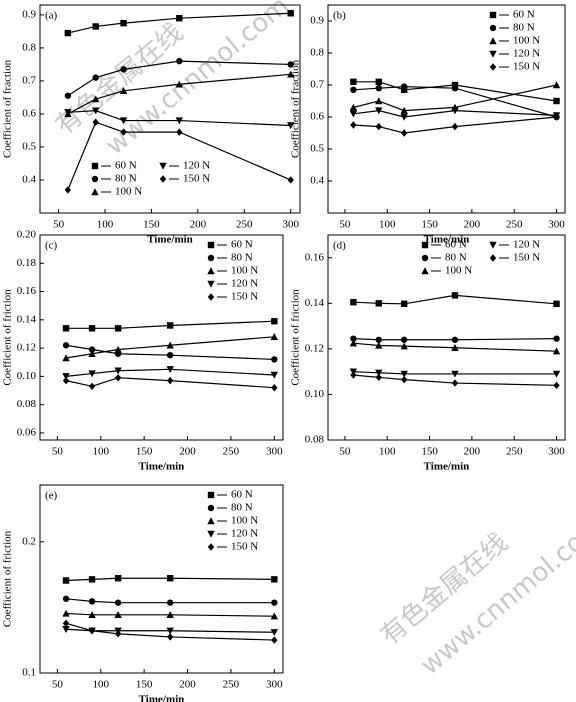 The width and height of the screenshot is (576, 702). Describe the element at coordinates (51, 496) in the screenshot. I see `panel-label: (e)` at that location.